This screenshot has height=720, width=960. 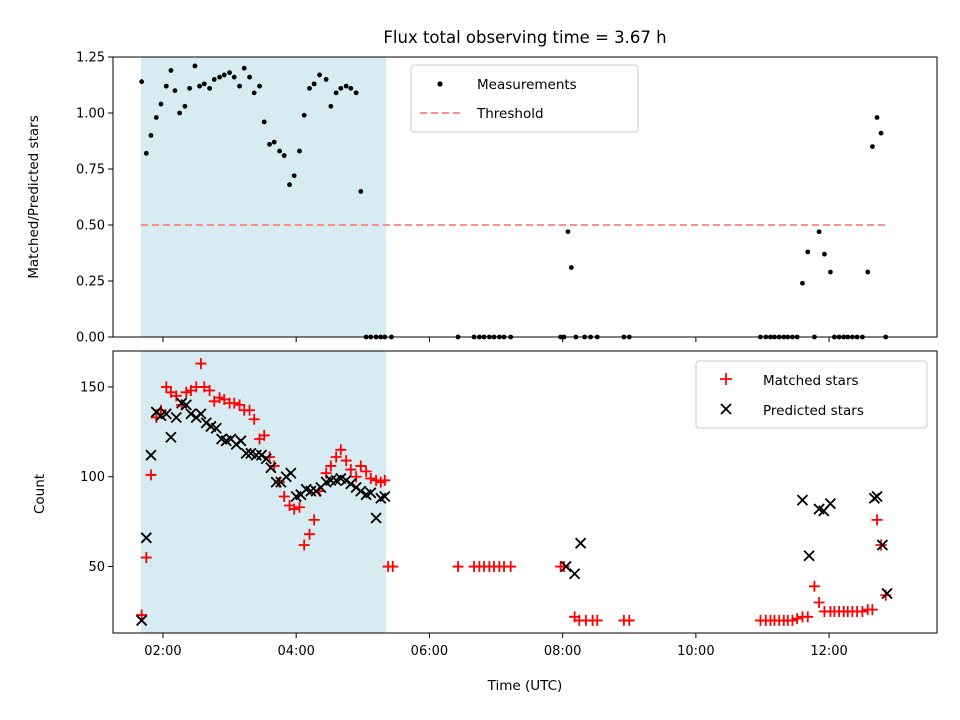 I want to click on legend-predicted-marker, so click(x=726, y=409).